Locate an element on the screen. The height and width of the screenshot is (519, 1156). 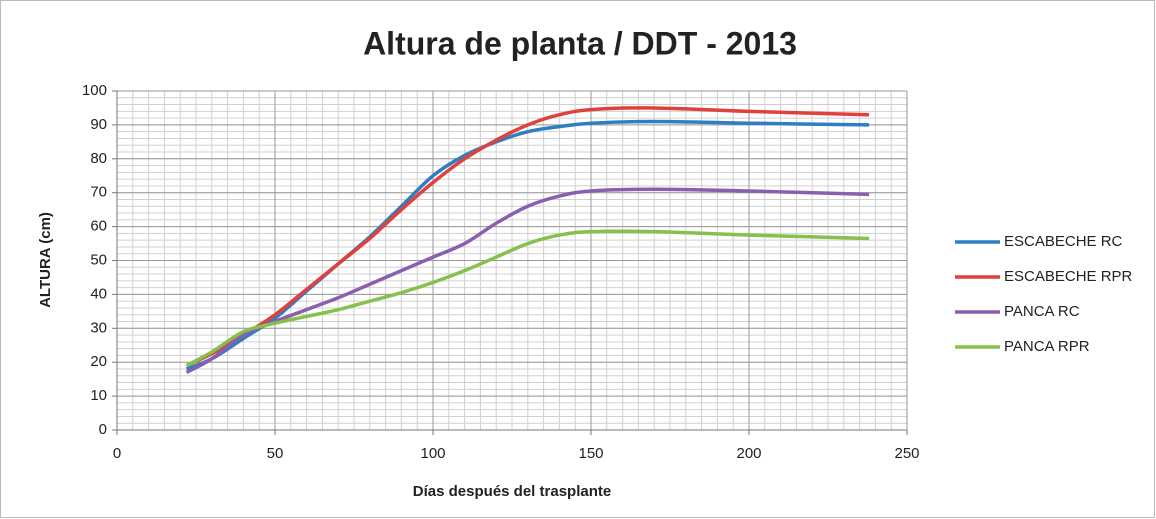
x-tick-label: 200 is located at coordinates (748, 453).